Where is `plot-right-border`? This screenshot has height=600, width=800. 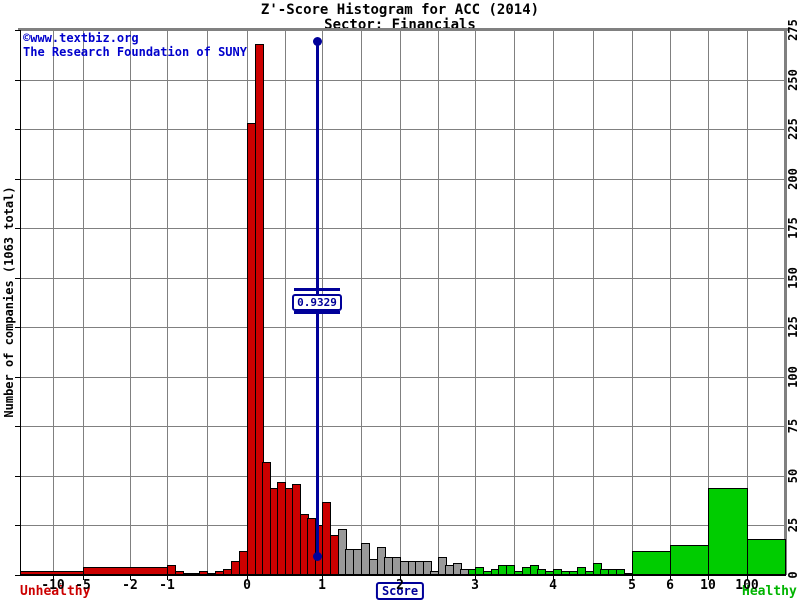
plot-right-border is located at coordinates (785, 301).